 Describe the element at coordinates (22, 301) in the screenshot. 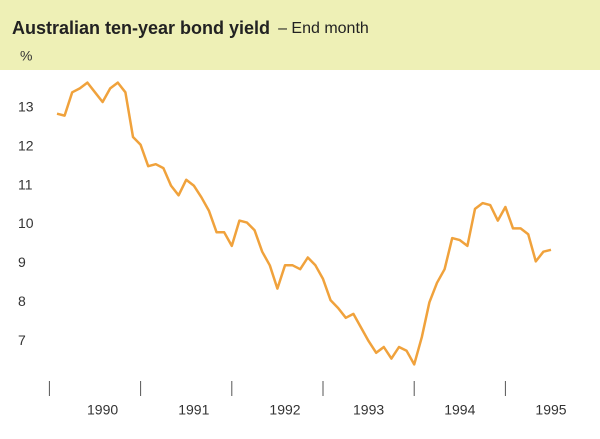

I see `y-tick-label: 8` at that location.